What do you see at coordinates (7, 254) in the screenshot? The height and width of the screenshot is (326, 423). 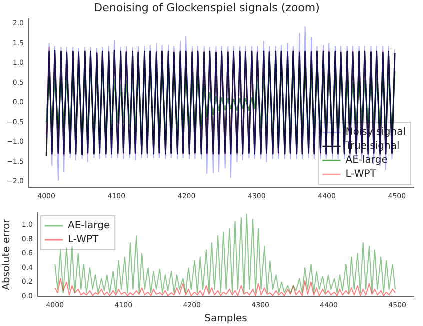 I see `y-axis-title: Absolute error` at bounding box center [7, 254].